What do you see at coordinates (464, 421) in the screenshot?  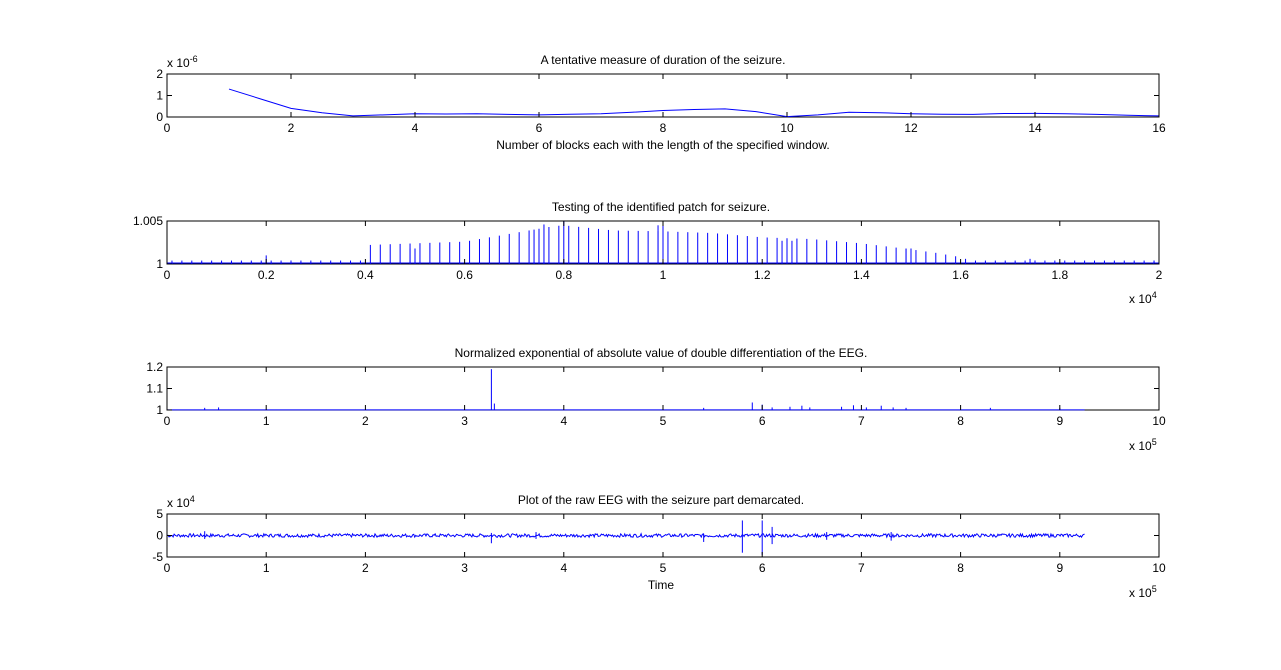 I see `subplot-3-x-tick-label: 3` at bounding box center [464, 421].